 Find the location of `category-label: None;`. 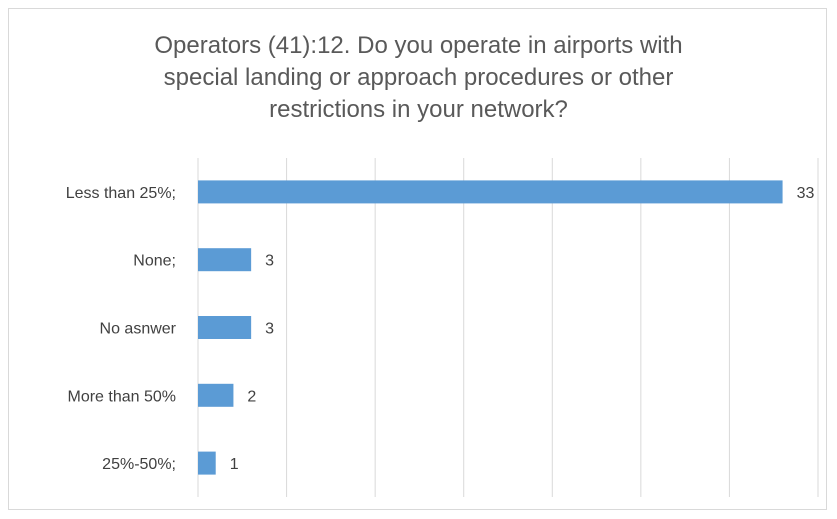

category-label: None; is located at coordinates (154, 261).